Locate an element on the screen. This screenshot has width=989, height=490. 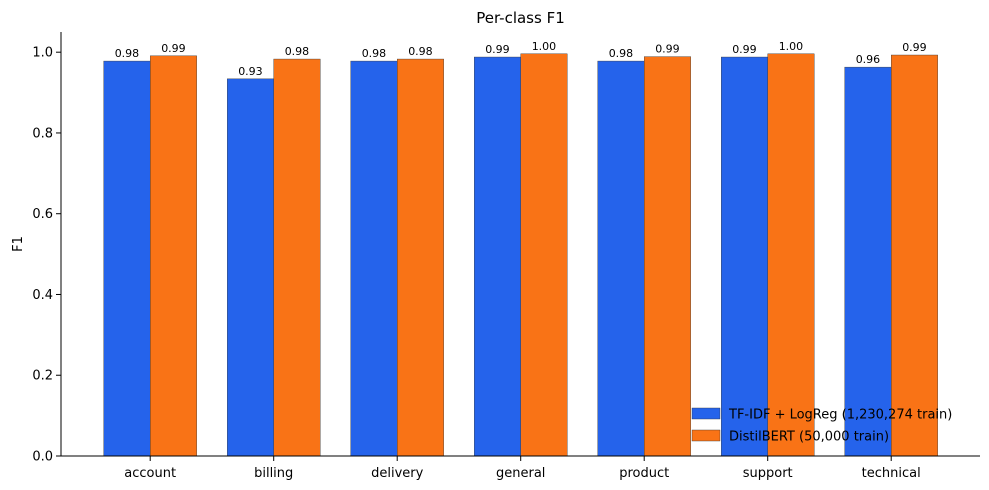
bar-value-label-0-delivery: 0.98 is located at coordinates (374, 53).